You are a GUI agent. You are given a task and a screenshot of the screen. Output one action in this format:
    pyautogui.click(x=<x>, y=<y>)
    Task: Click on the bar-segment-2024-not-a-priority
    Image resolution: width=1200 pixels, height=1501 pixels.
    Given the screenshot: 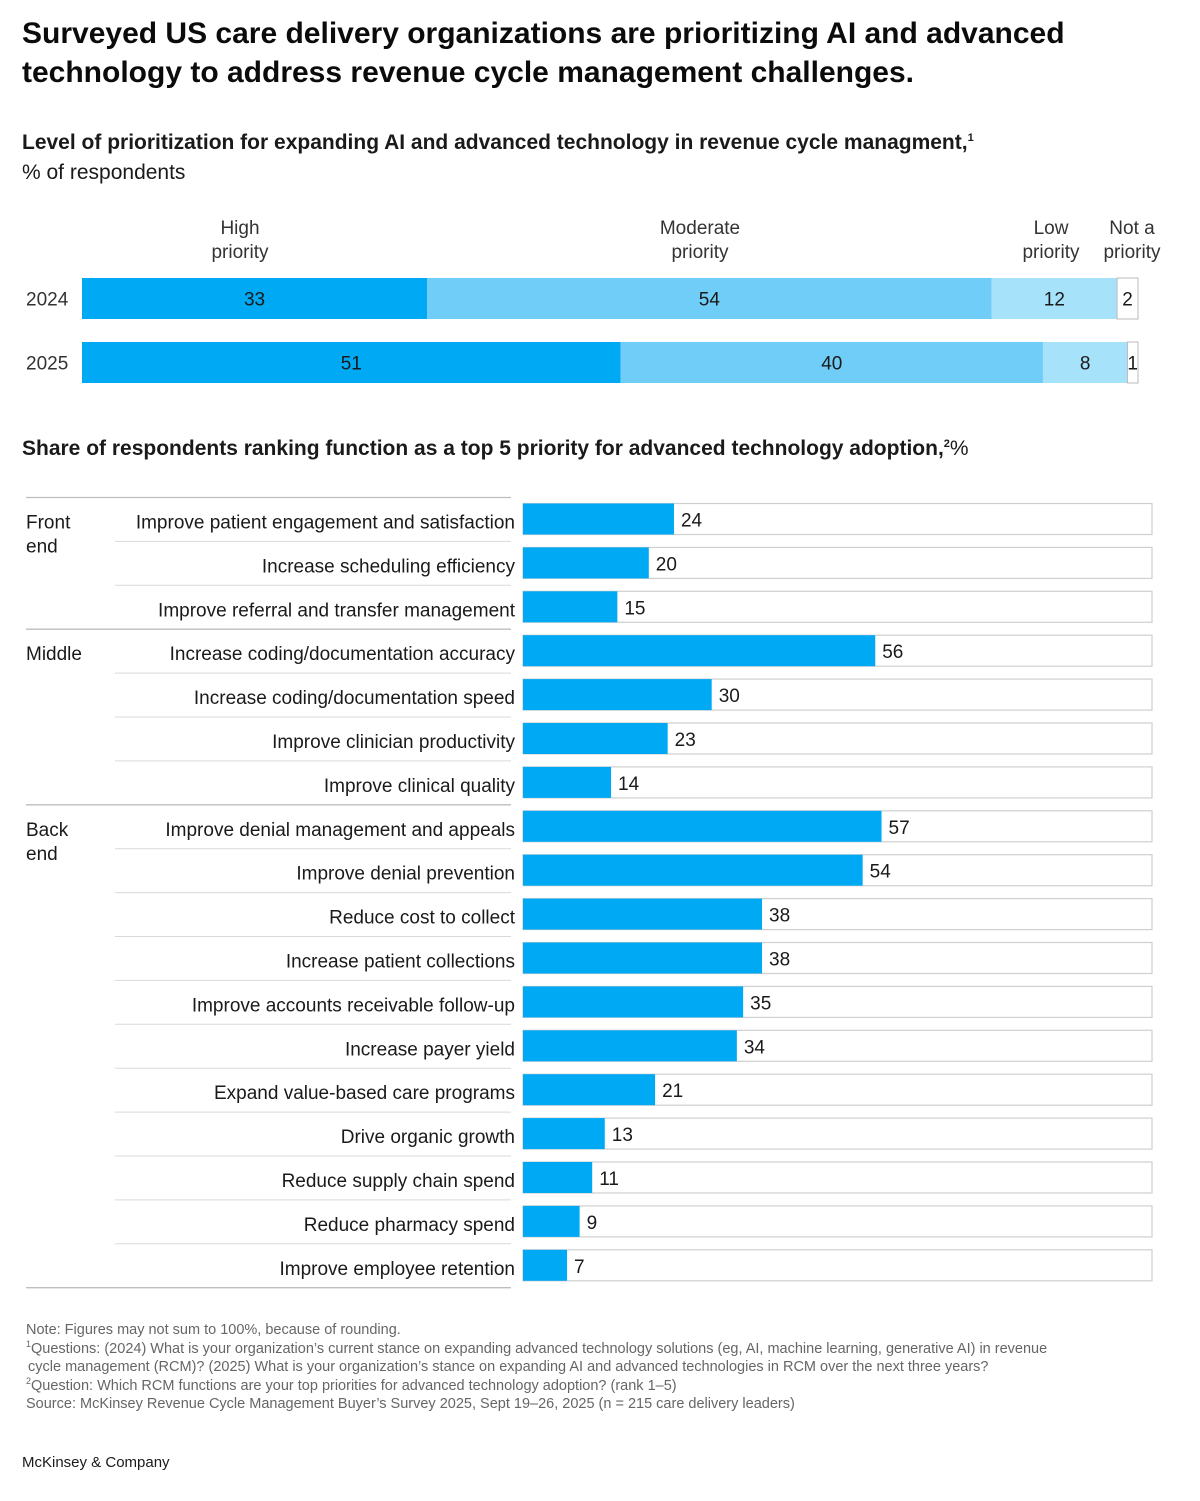 What is the action you would take?
    pyautogui.click(x=1127, y=298)
    